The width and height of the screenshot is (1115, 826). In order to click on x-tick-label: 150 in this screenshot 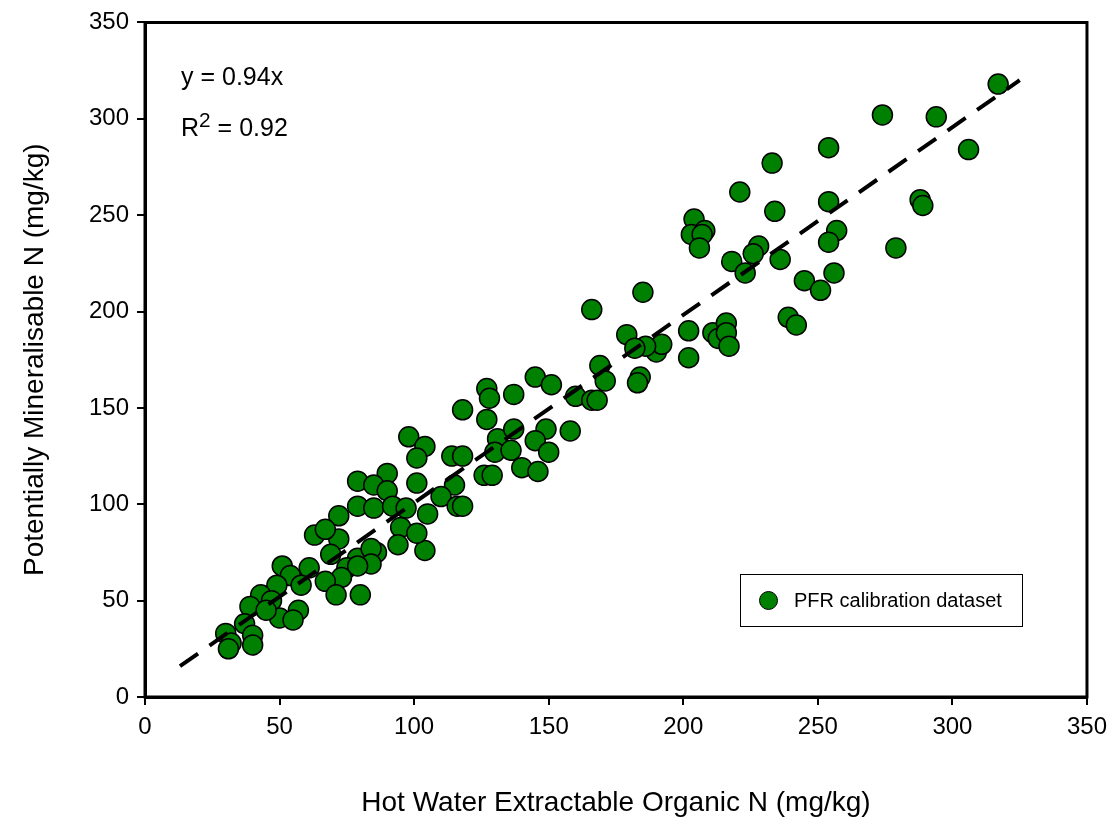, I will do `click(548, 726)`.